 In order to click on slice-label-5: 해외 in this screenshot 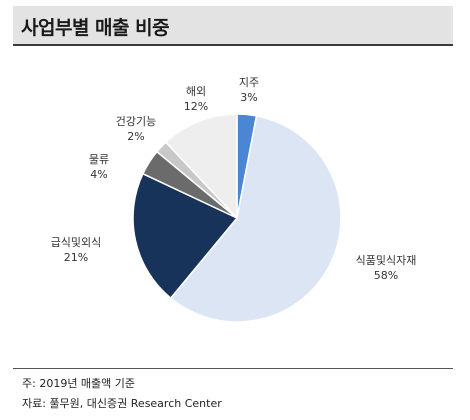, I will do `click(196, 91)`.